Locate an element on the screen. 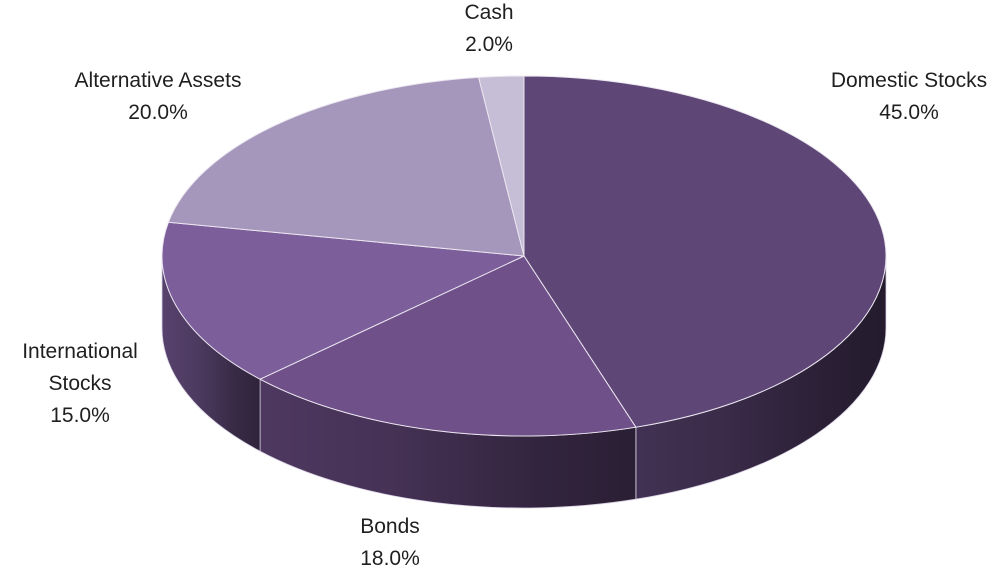  slice-international-stocks is located at coordinates (343, 300).